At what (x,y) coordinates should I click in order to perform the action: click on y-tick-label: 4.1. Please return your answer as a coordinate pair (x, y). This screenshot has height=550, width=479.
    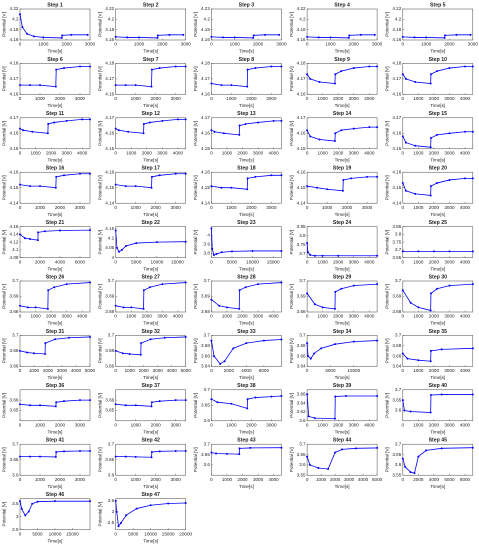
    Looking at the image, I should click on (15, 249).